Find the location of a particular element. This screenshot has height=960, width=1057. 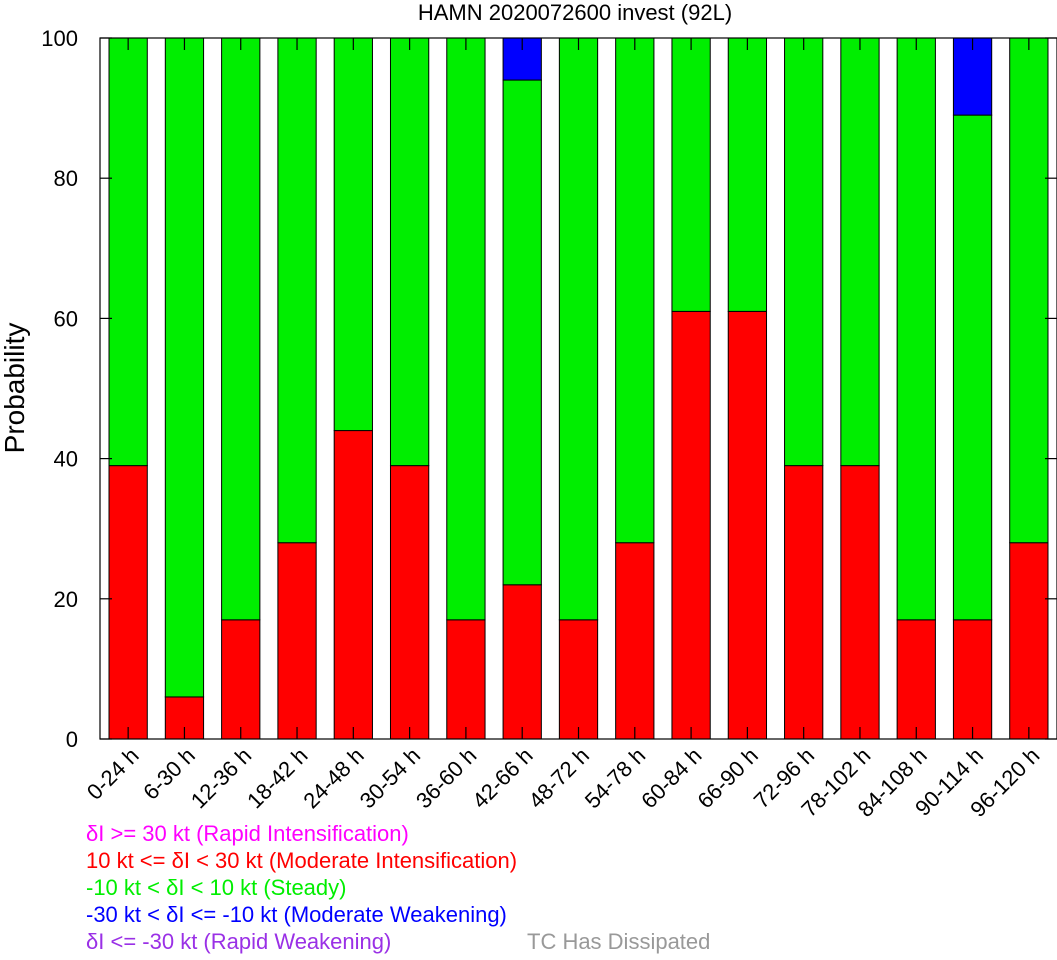

x-tick-label: 54-78 h is located at coordinates (615, 778).